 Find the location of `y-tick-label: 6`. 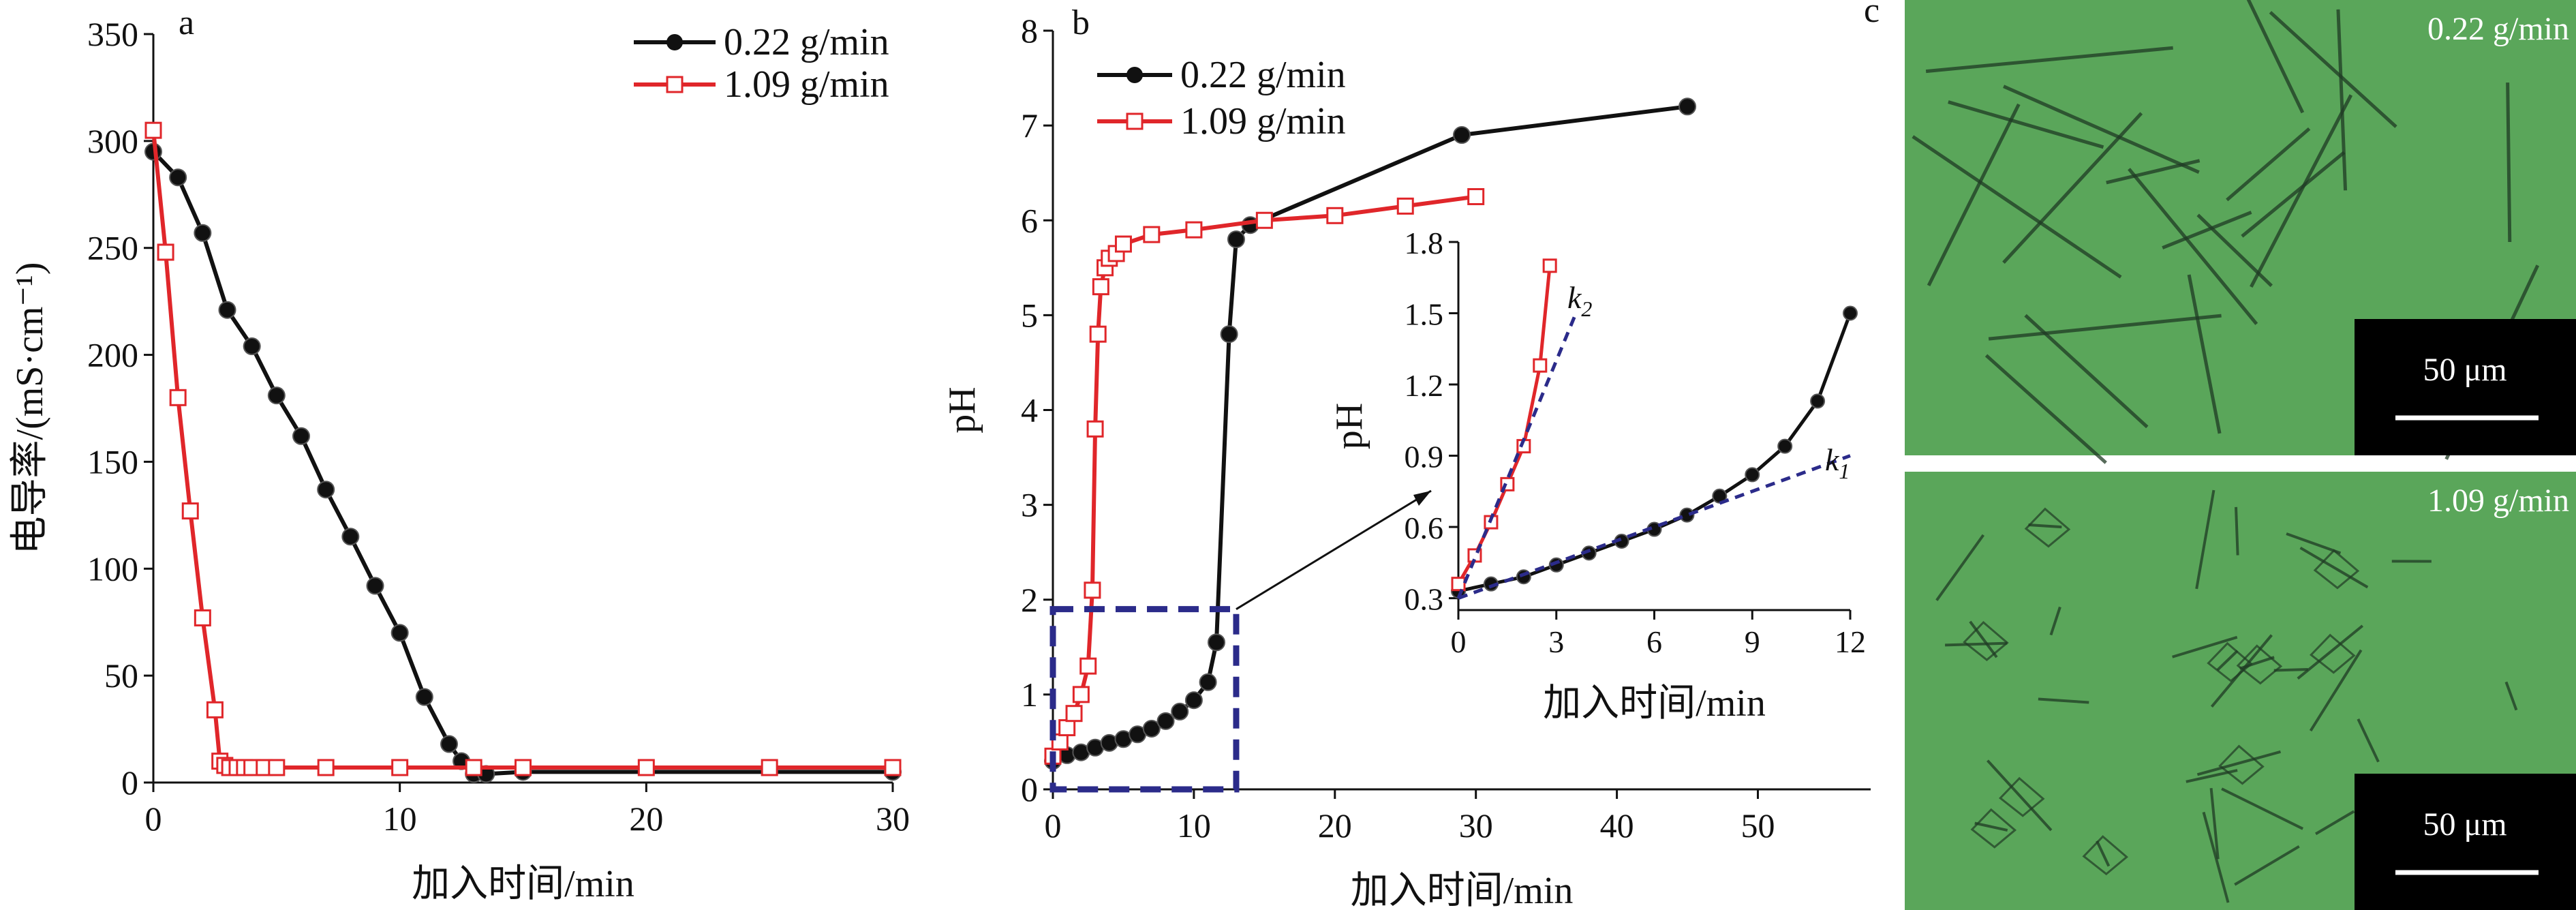

y-tick-label: 6 is located at coordinates (1029, 220).